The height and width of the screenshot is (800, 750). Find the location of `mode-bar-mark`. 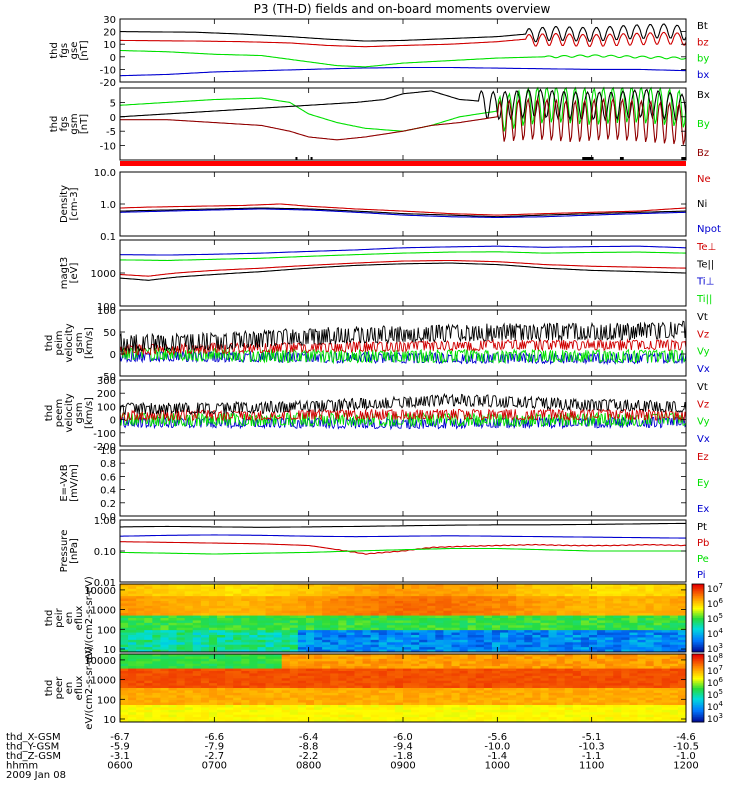

mode-bar-mark is located at coordinates (588, 158).